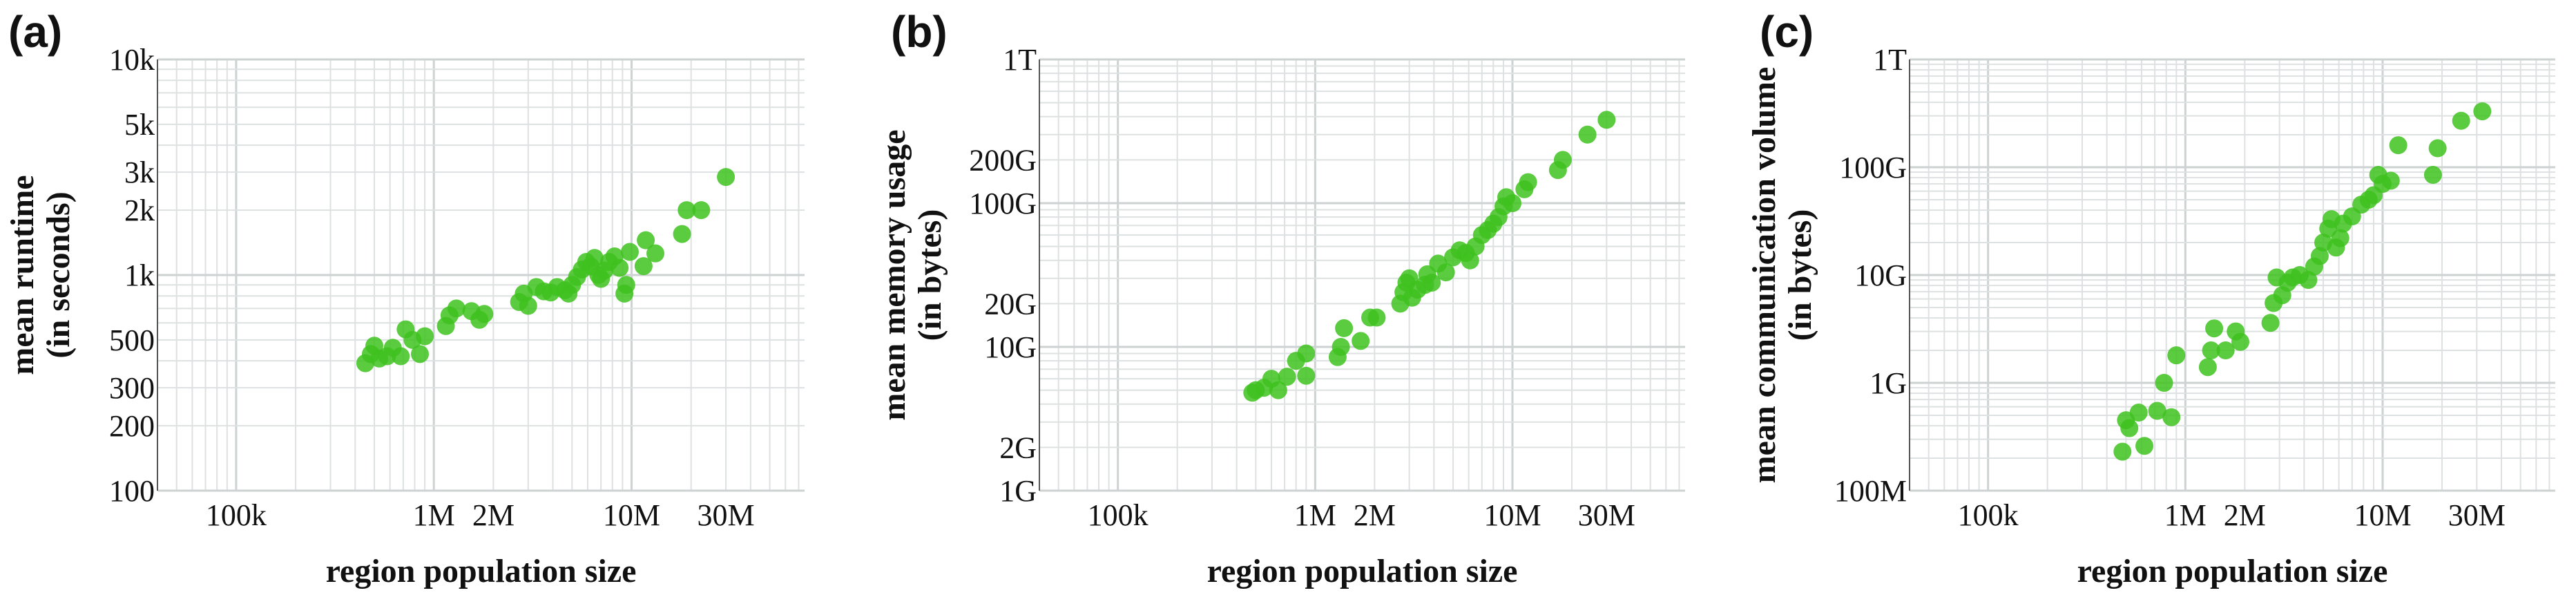 The height and width of the screenshot is (595, 2576). What do you see at coordinates (139, 210) in the screenshot?
I see `y-tick-label: 2k` at bounding box center [139, 210].